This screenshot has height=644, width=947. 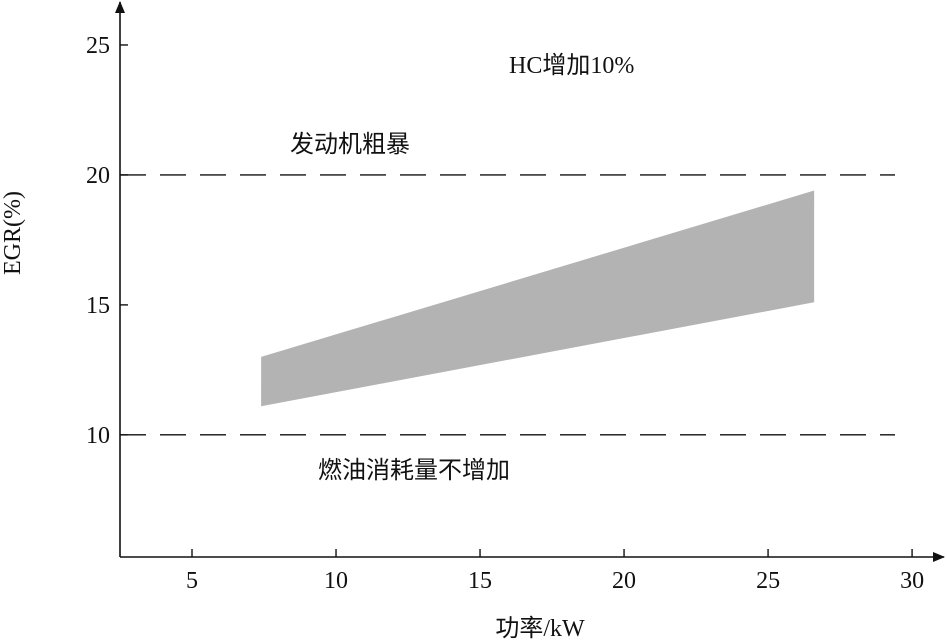 I want to click on annotation-engine-rough: 发动机粗暴, so click(x=350, y=144).